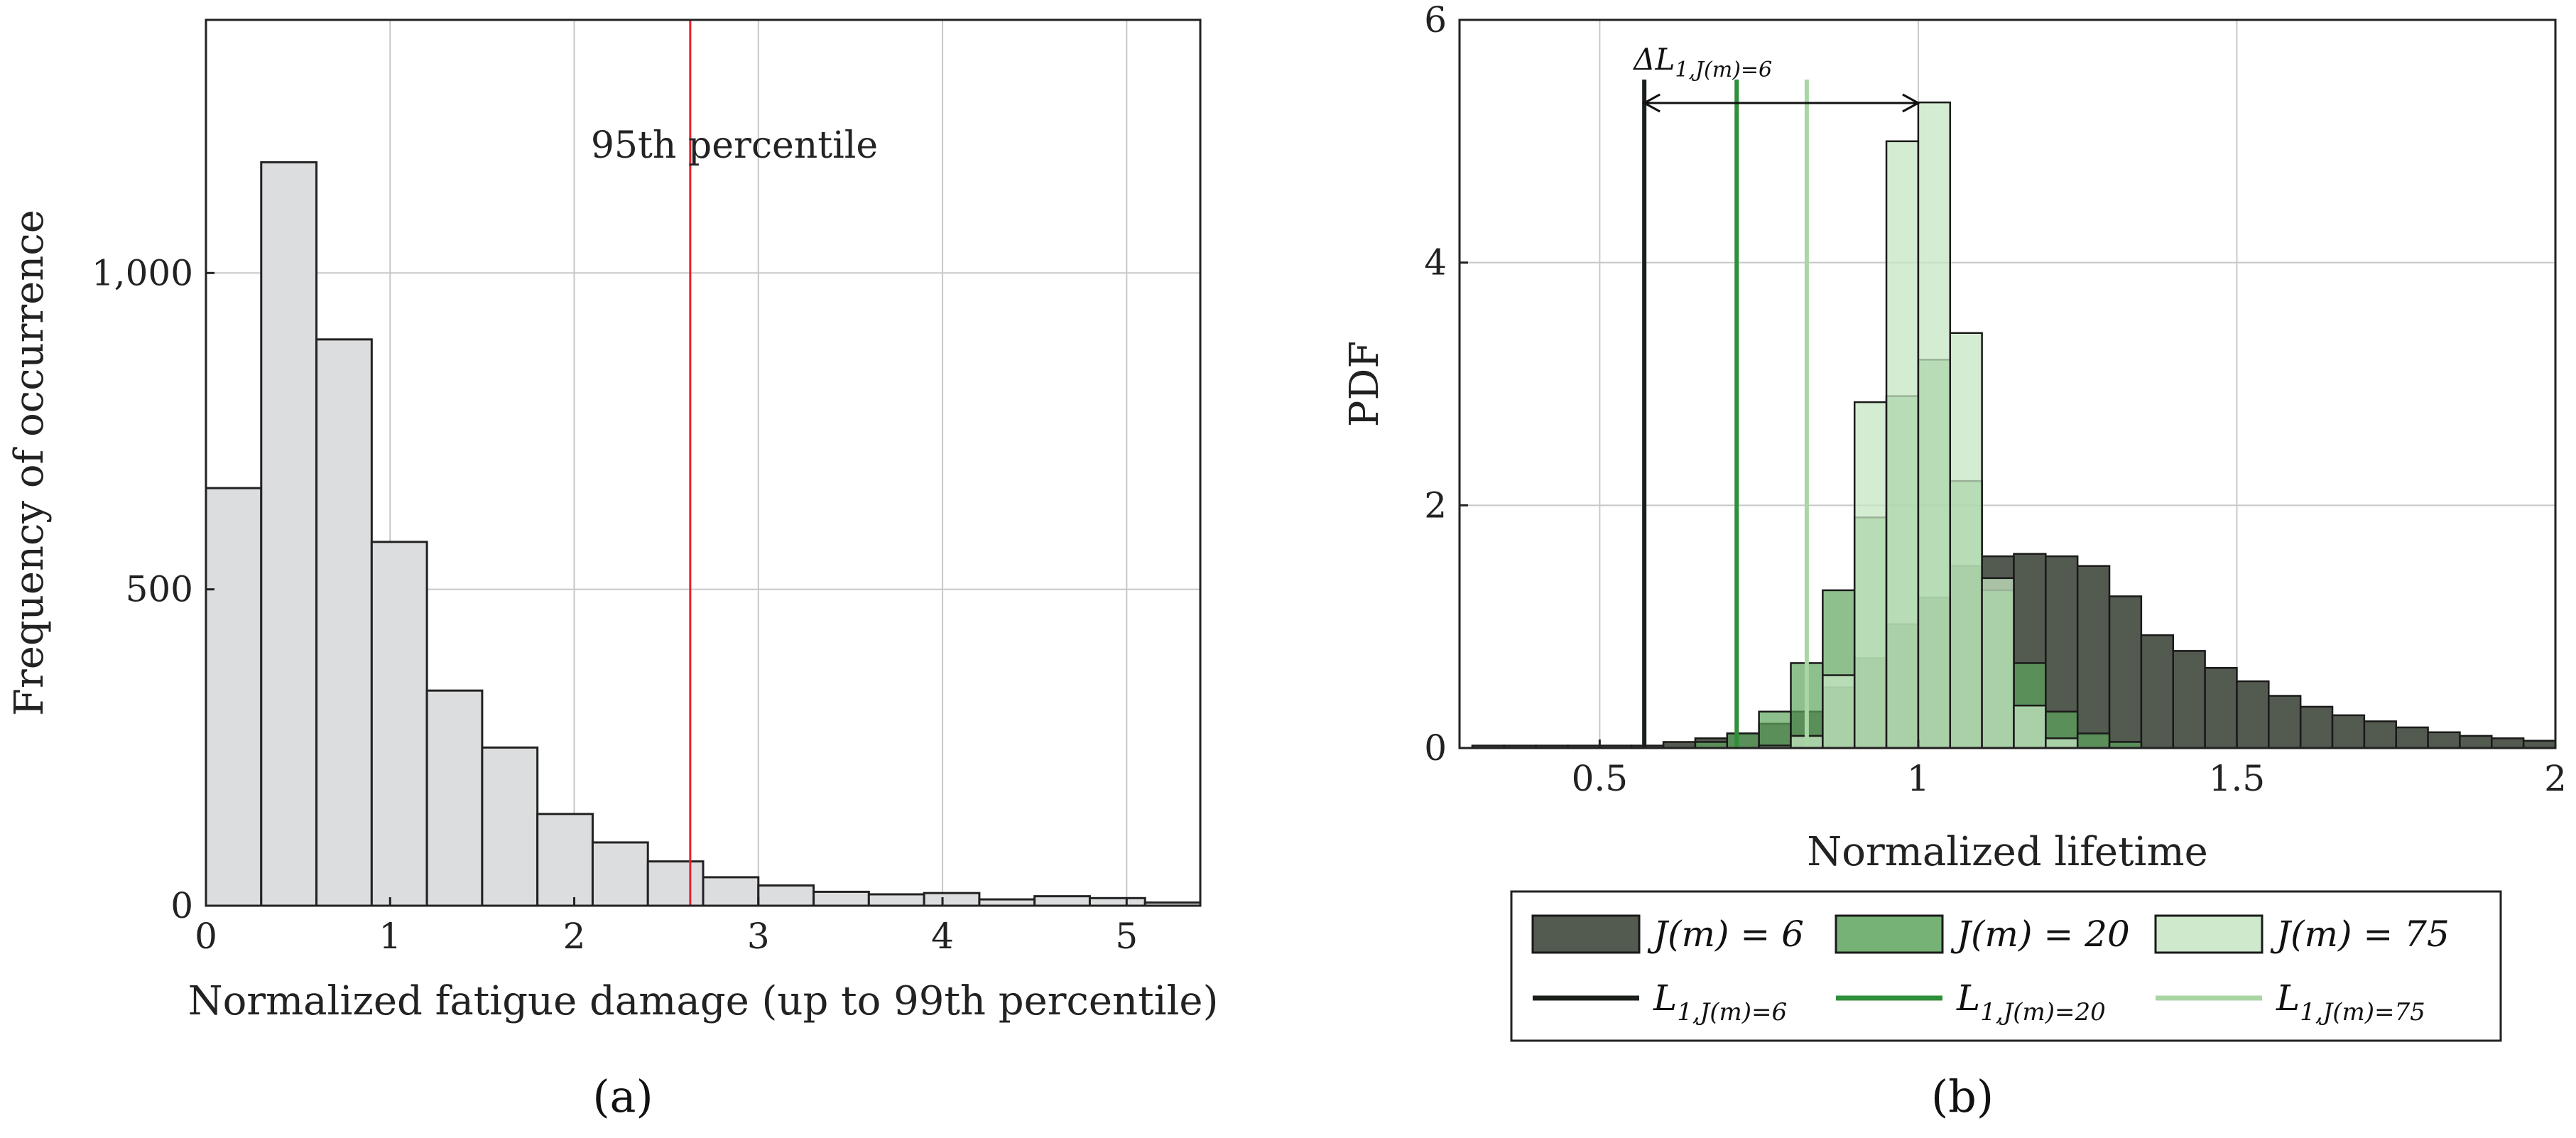 This screenshot has height=1138, width=2576. I want to click on legend-label: L1,J(m)=20, so click(2031, 1001).